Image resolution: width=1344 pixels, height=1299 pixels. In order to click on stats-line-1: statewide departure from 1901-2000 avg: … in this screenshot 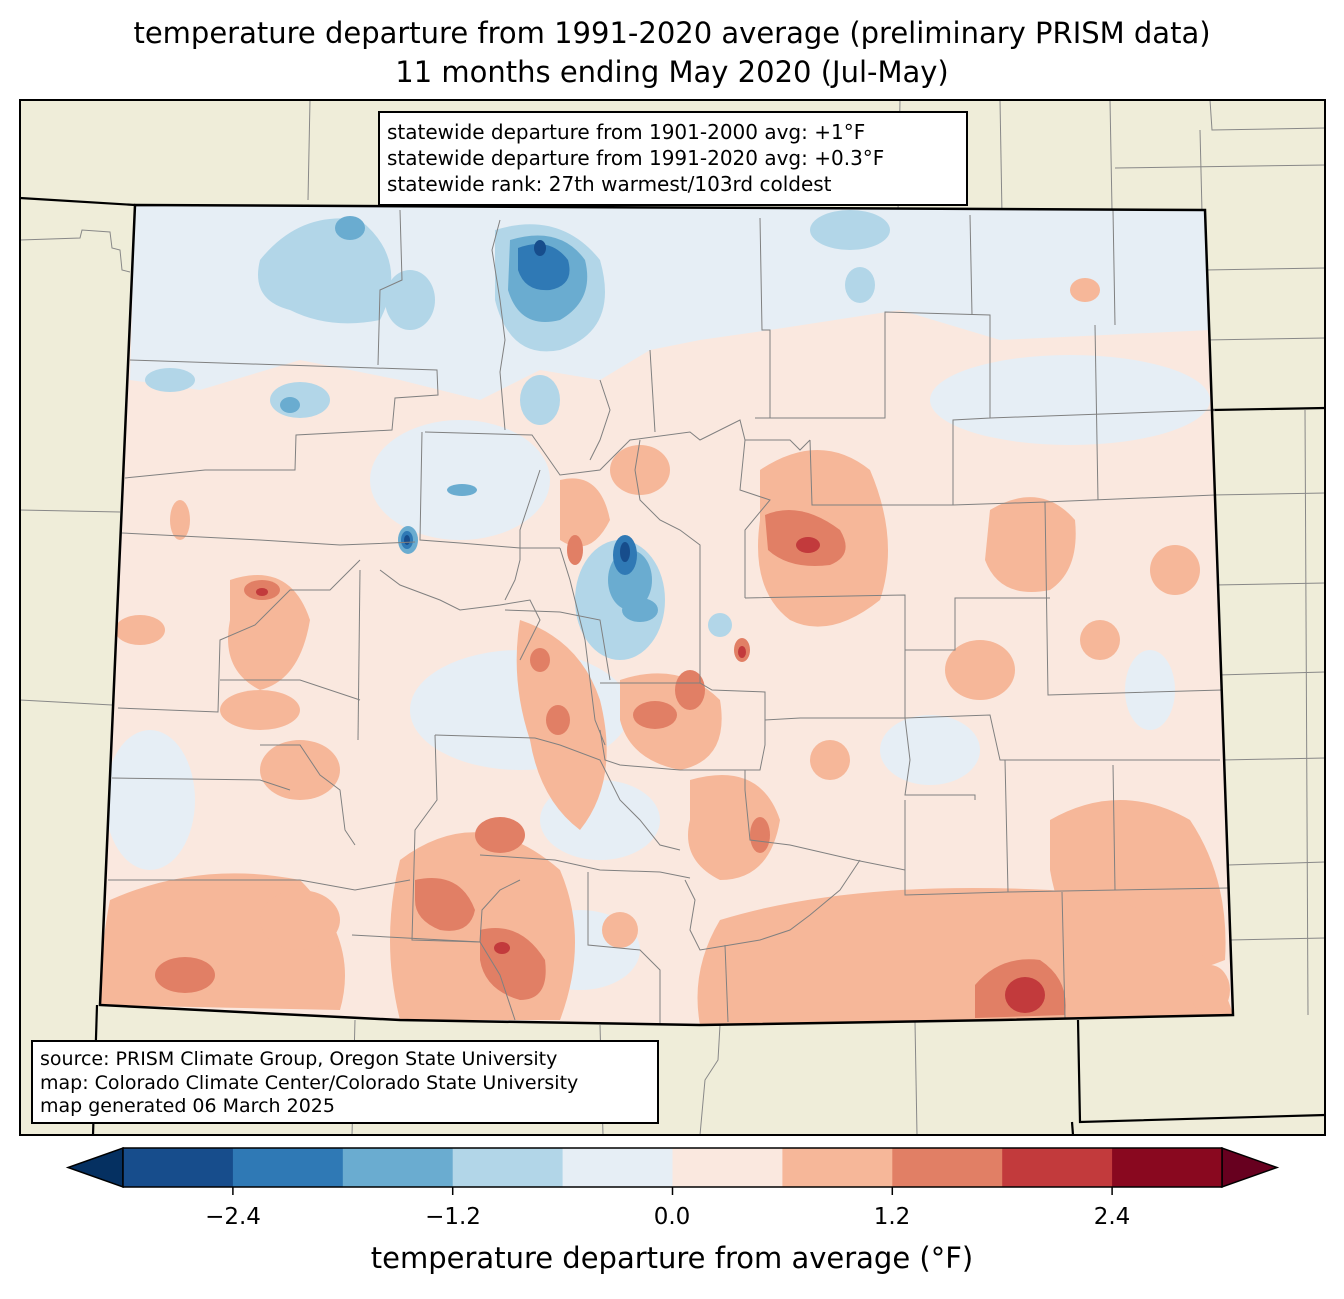, I will do `click(626, 132)`.